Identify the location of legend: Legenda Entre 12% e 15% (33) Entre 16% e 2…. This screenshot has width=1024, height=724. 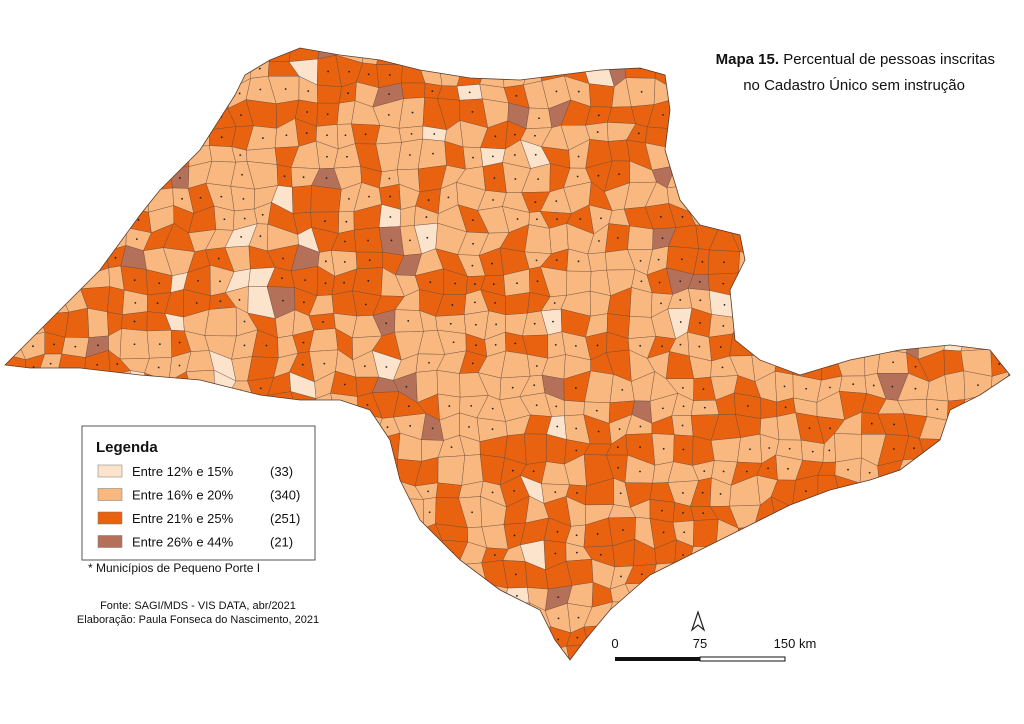
(198, 493).